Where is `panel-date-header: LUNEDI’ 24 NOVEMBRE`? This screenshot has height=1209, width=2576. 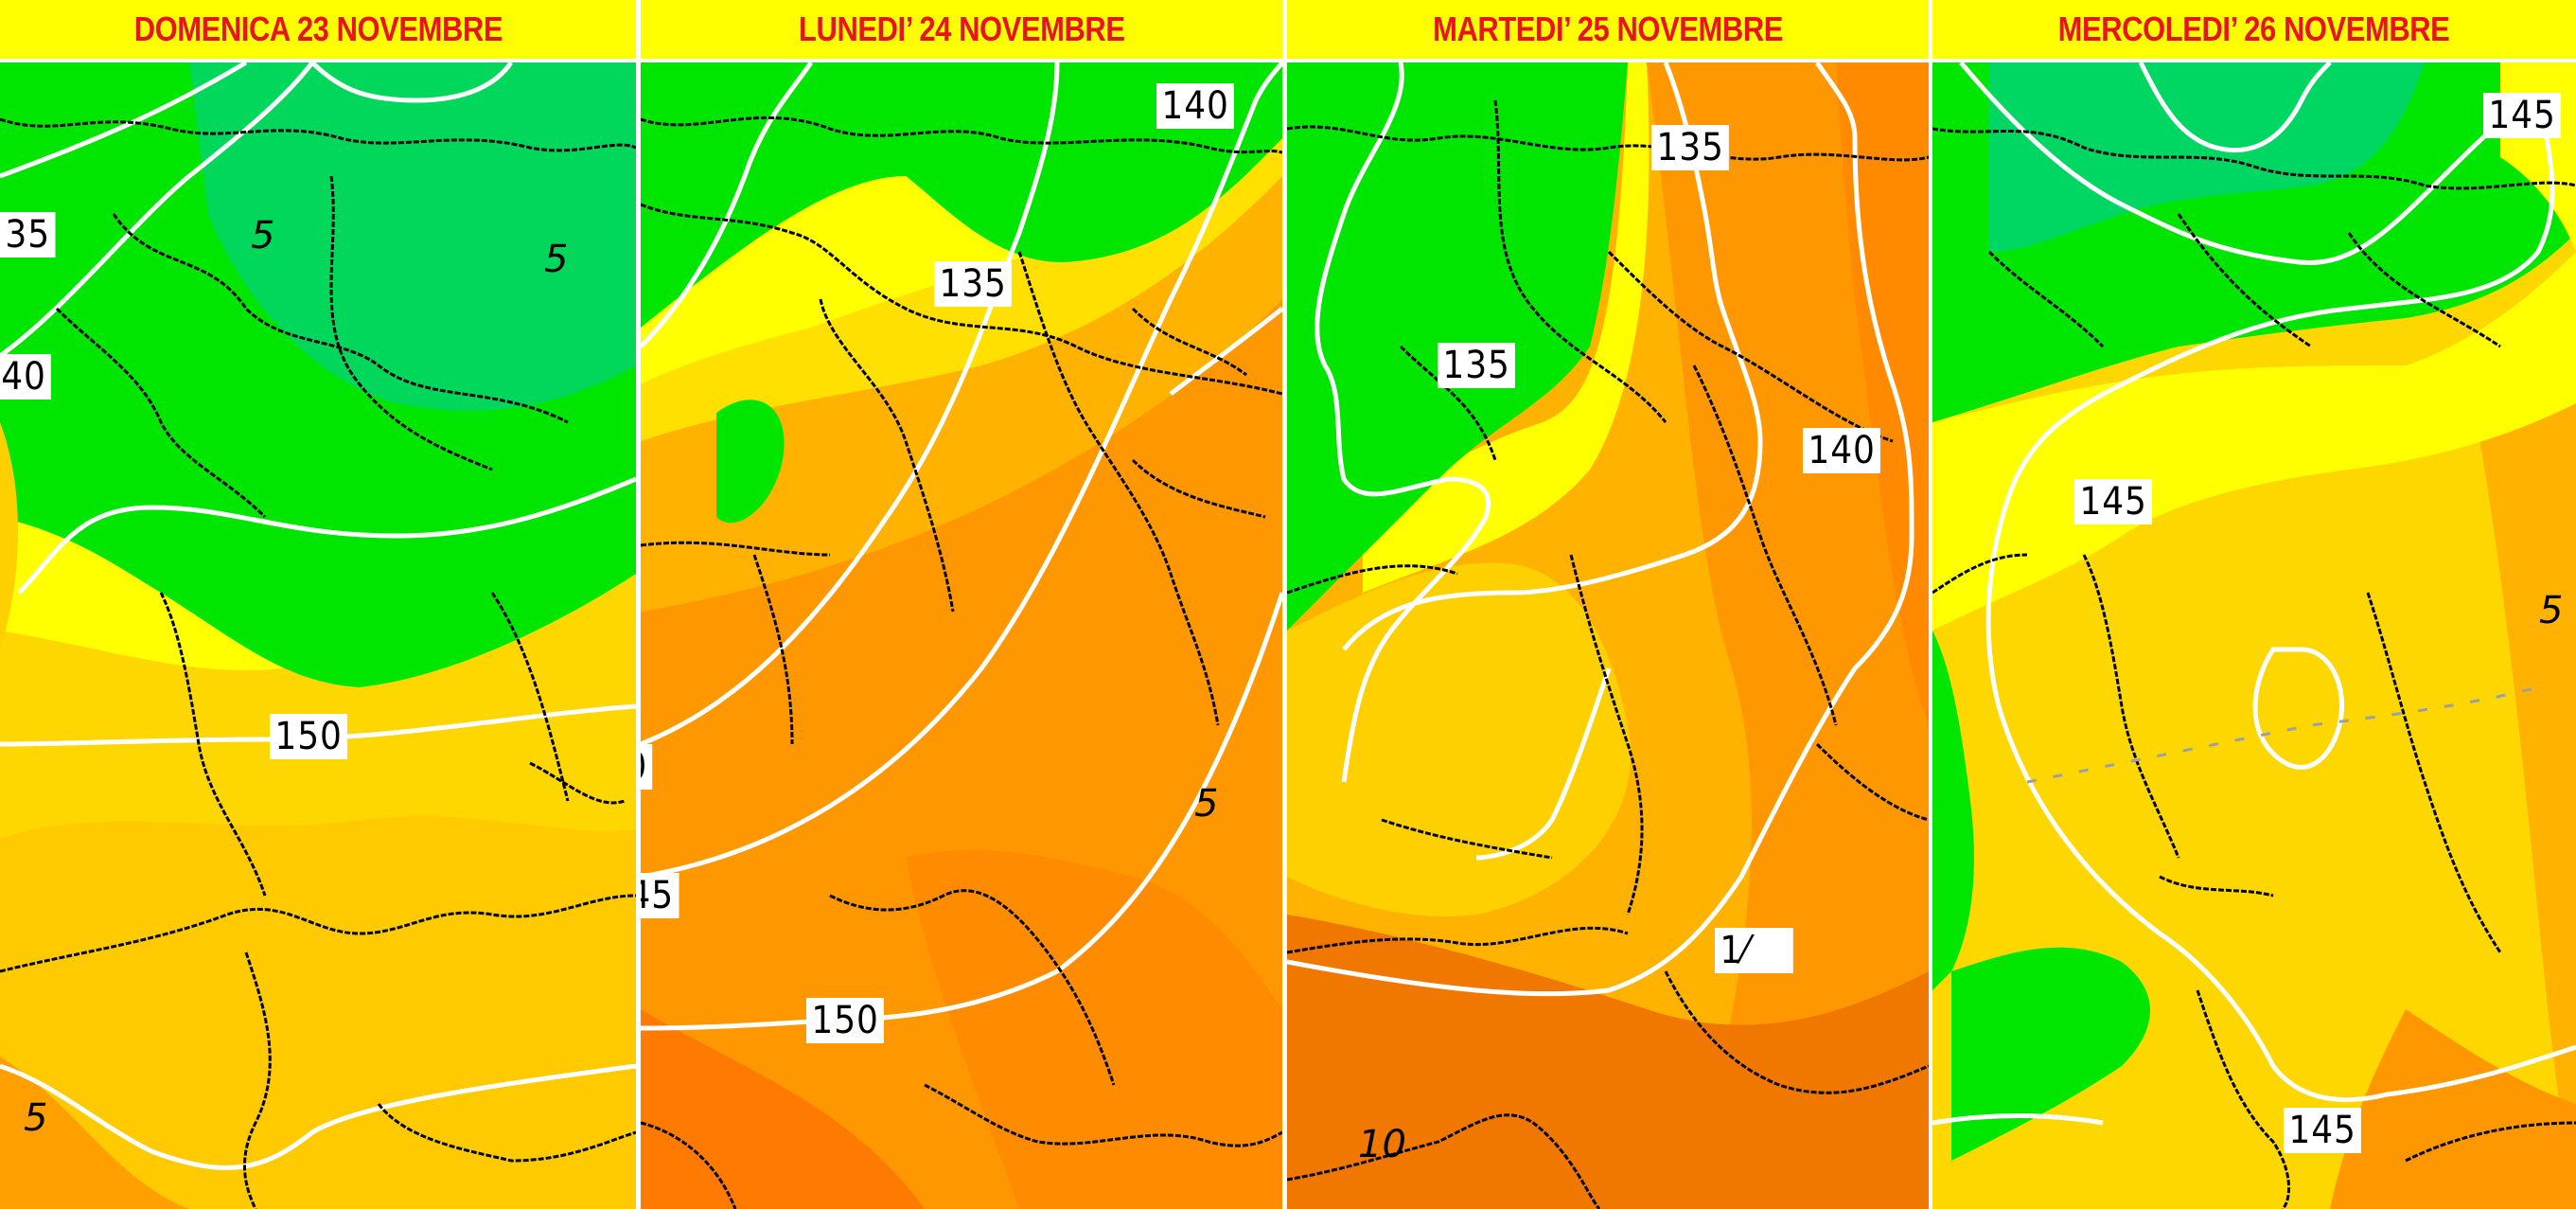
panel-date-header: LUNEDI’ 24 NOVEMBRE is located at coordinates (961, 30).